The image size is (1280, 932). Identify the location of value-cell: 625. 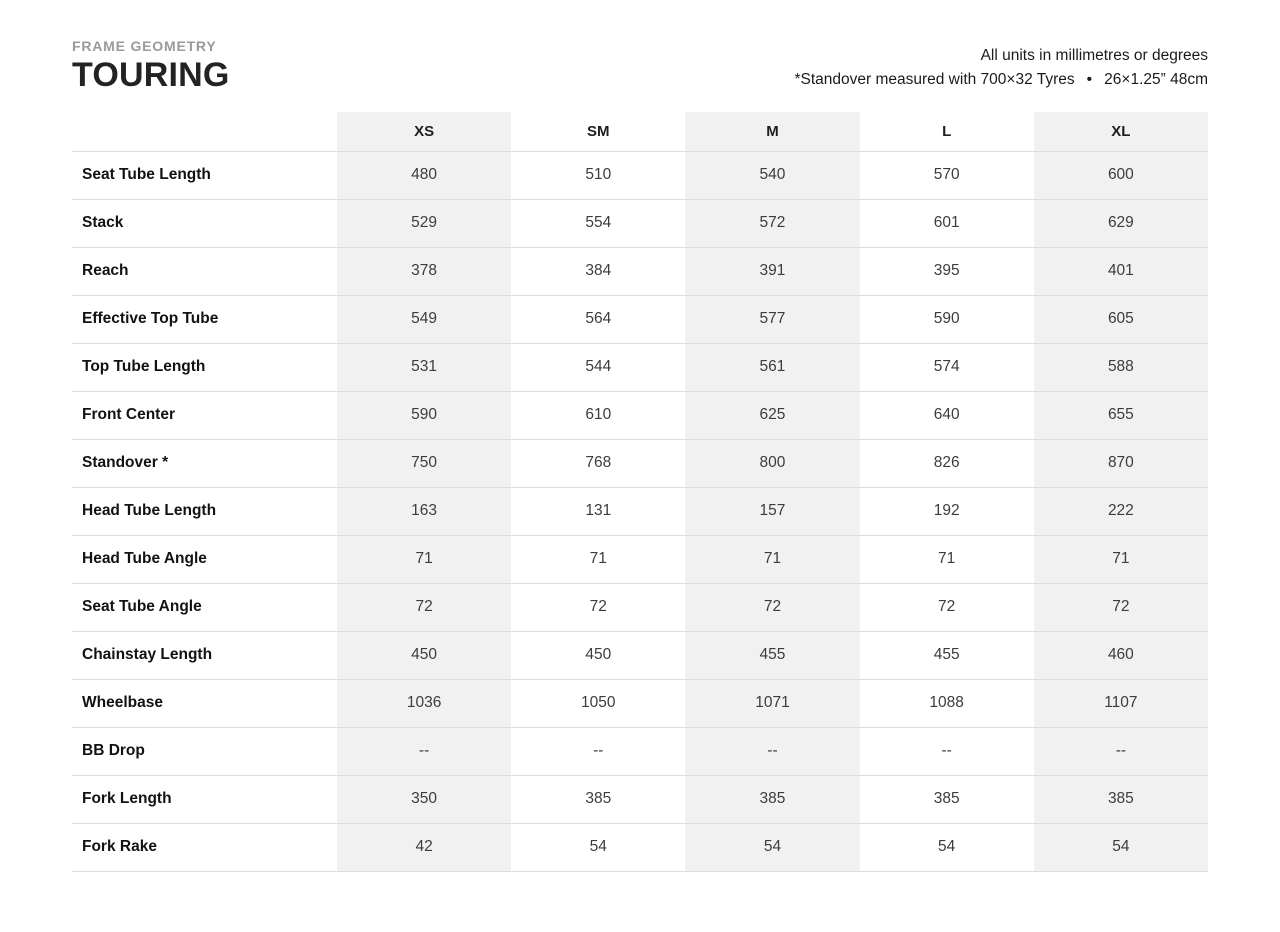
(772, 415).